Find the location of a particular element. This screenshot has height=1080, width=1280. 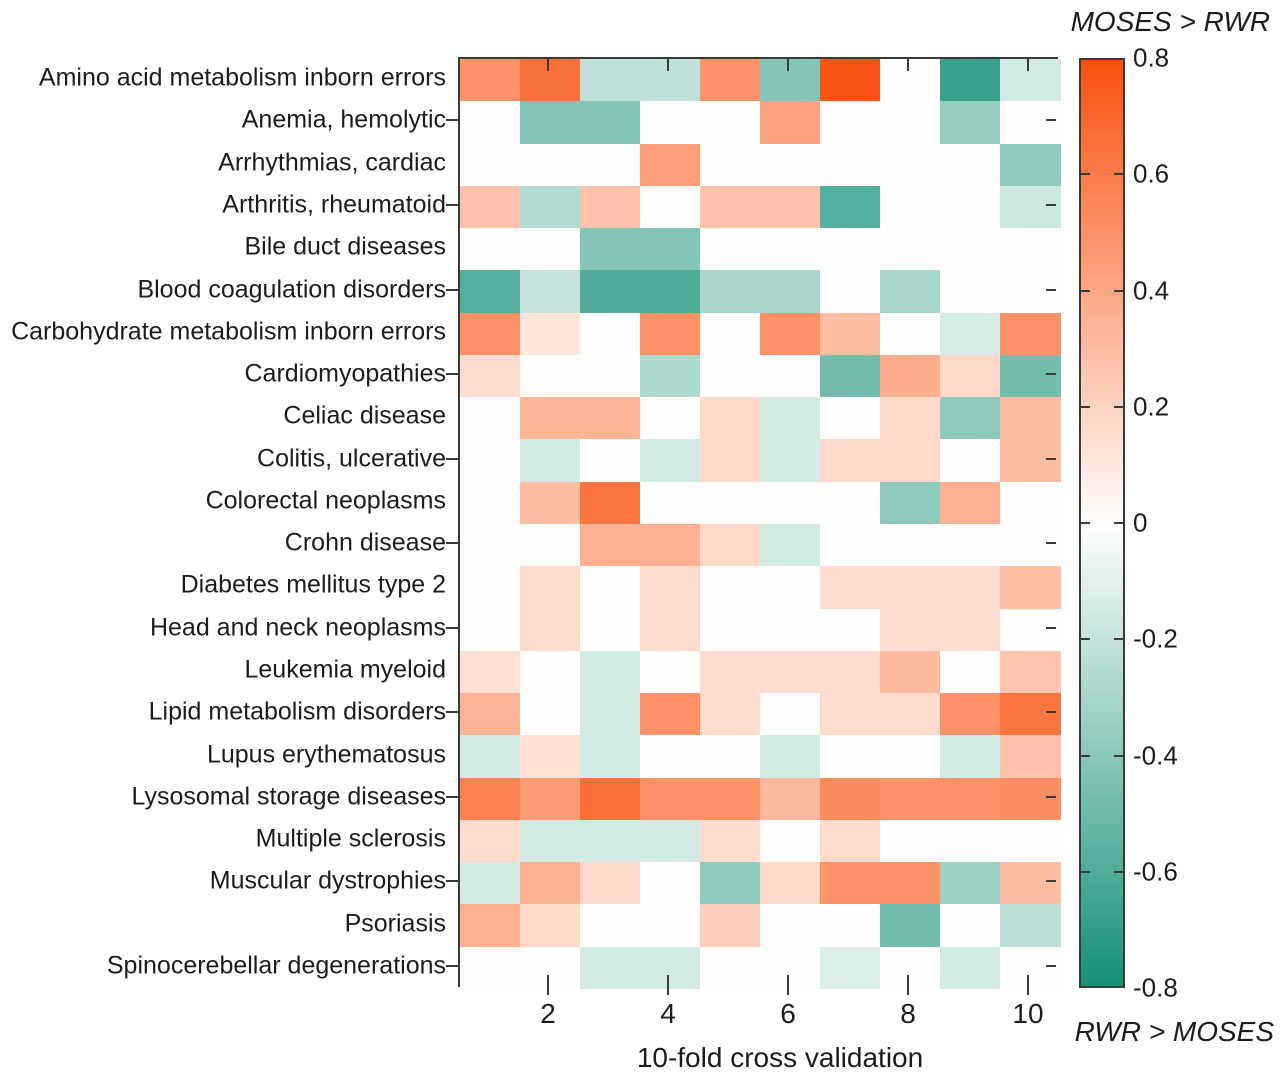

row-label: Carbohydrate metabolism inborn errors is located at coordinates (228, 331).